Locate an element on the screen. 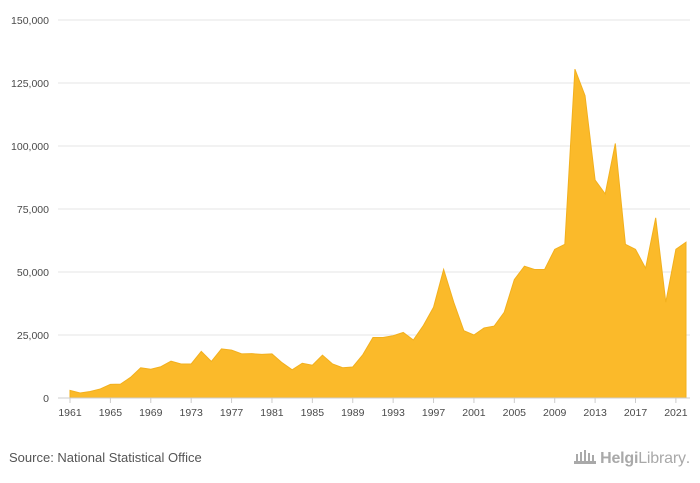 Image resolution: width=700 pixels, height=483 pixels. x-tick-label: 1997 is located at coordinates (434, 413).